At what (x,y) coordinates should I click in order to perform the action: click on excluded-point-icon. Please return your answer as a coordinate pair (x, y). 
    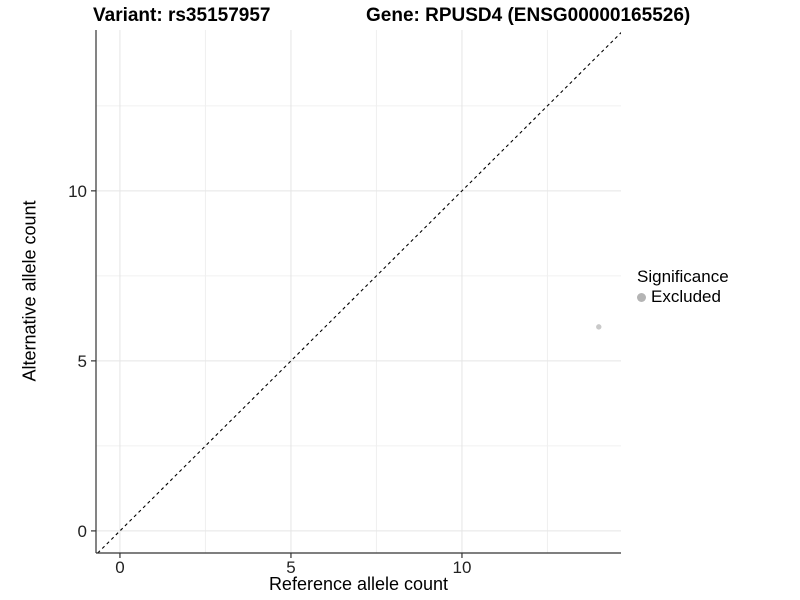
    Looking at the image, I should click on (641, 297).